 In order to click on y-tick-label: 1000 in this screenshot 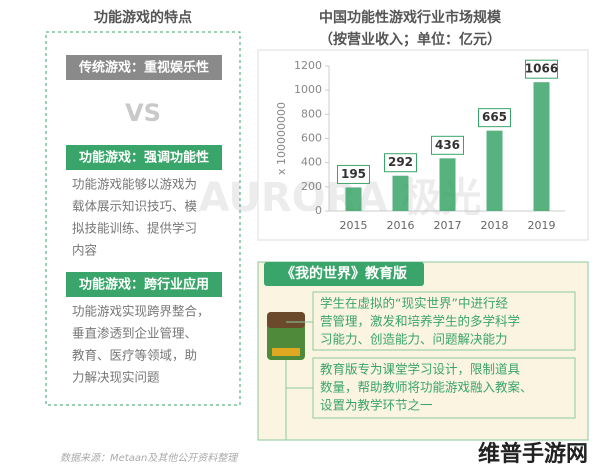, I will do `click(308, 89)`.